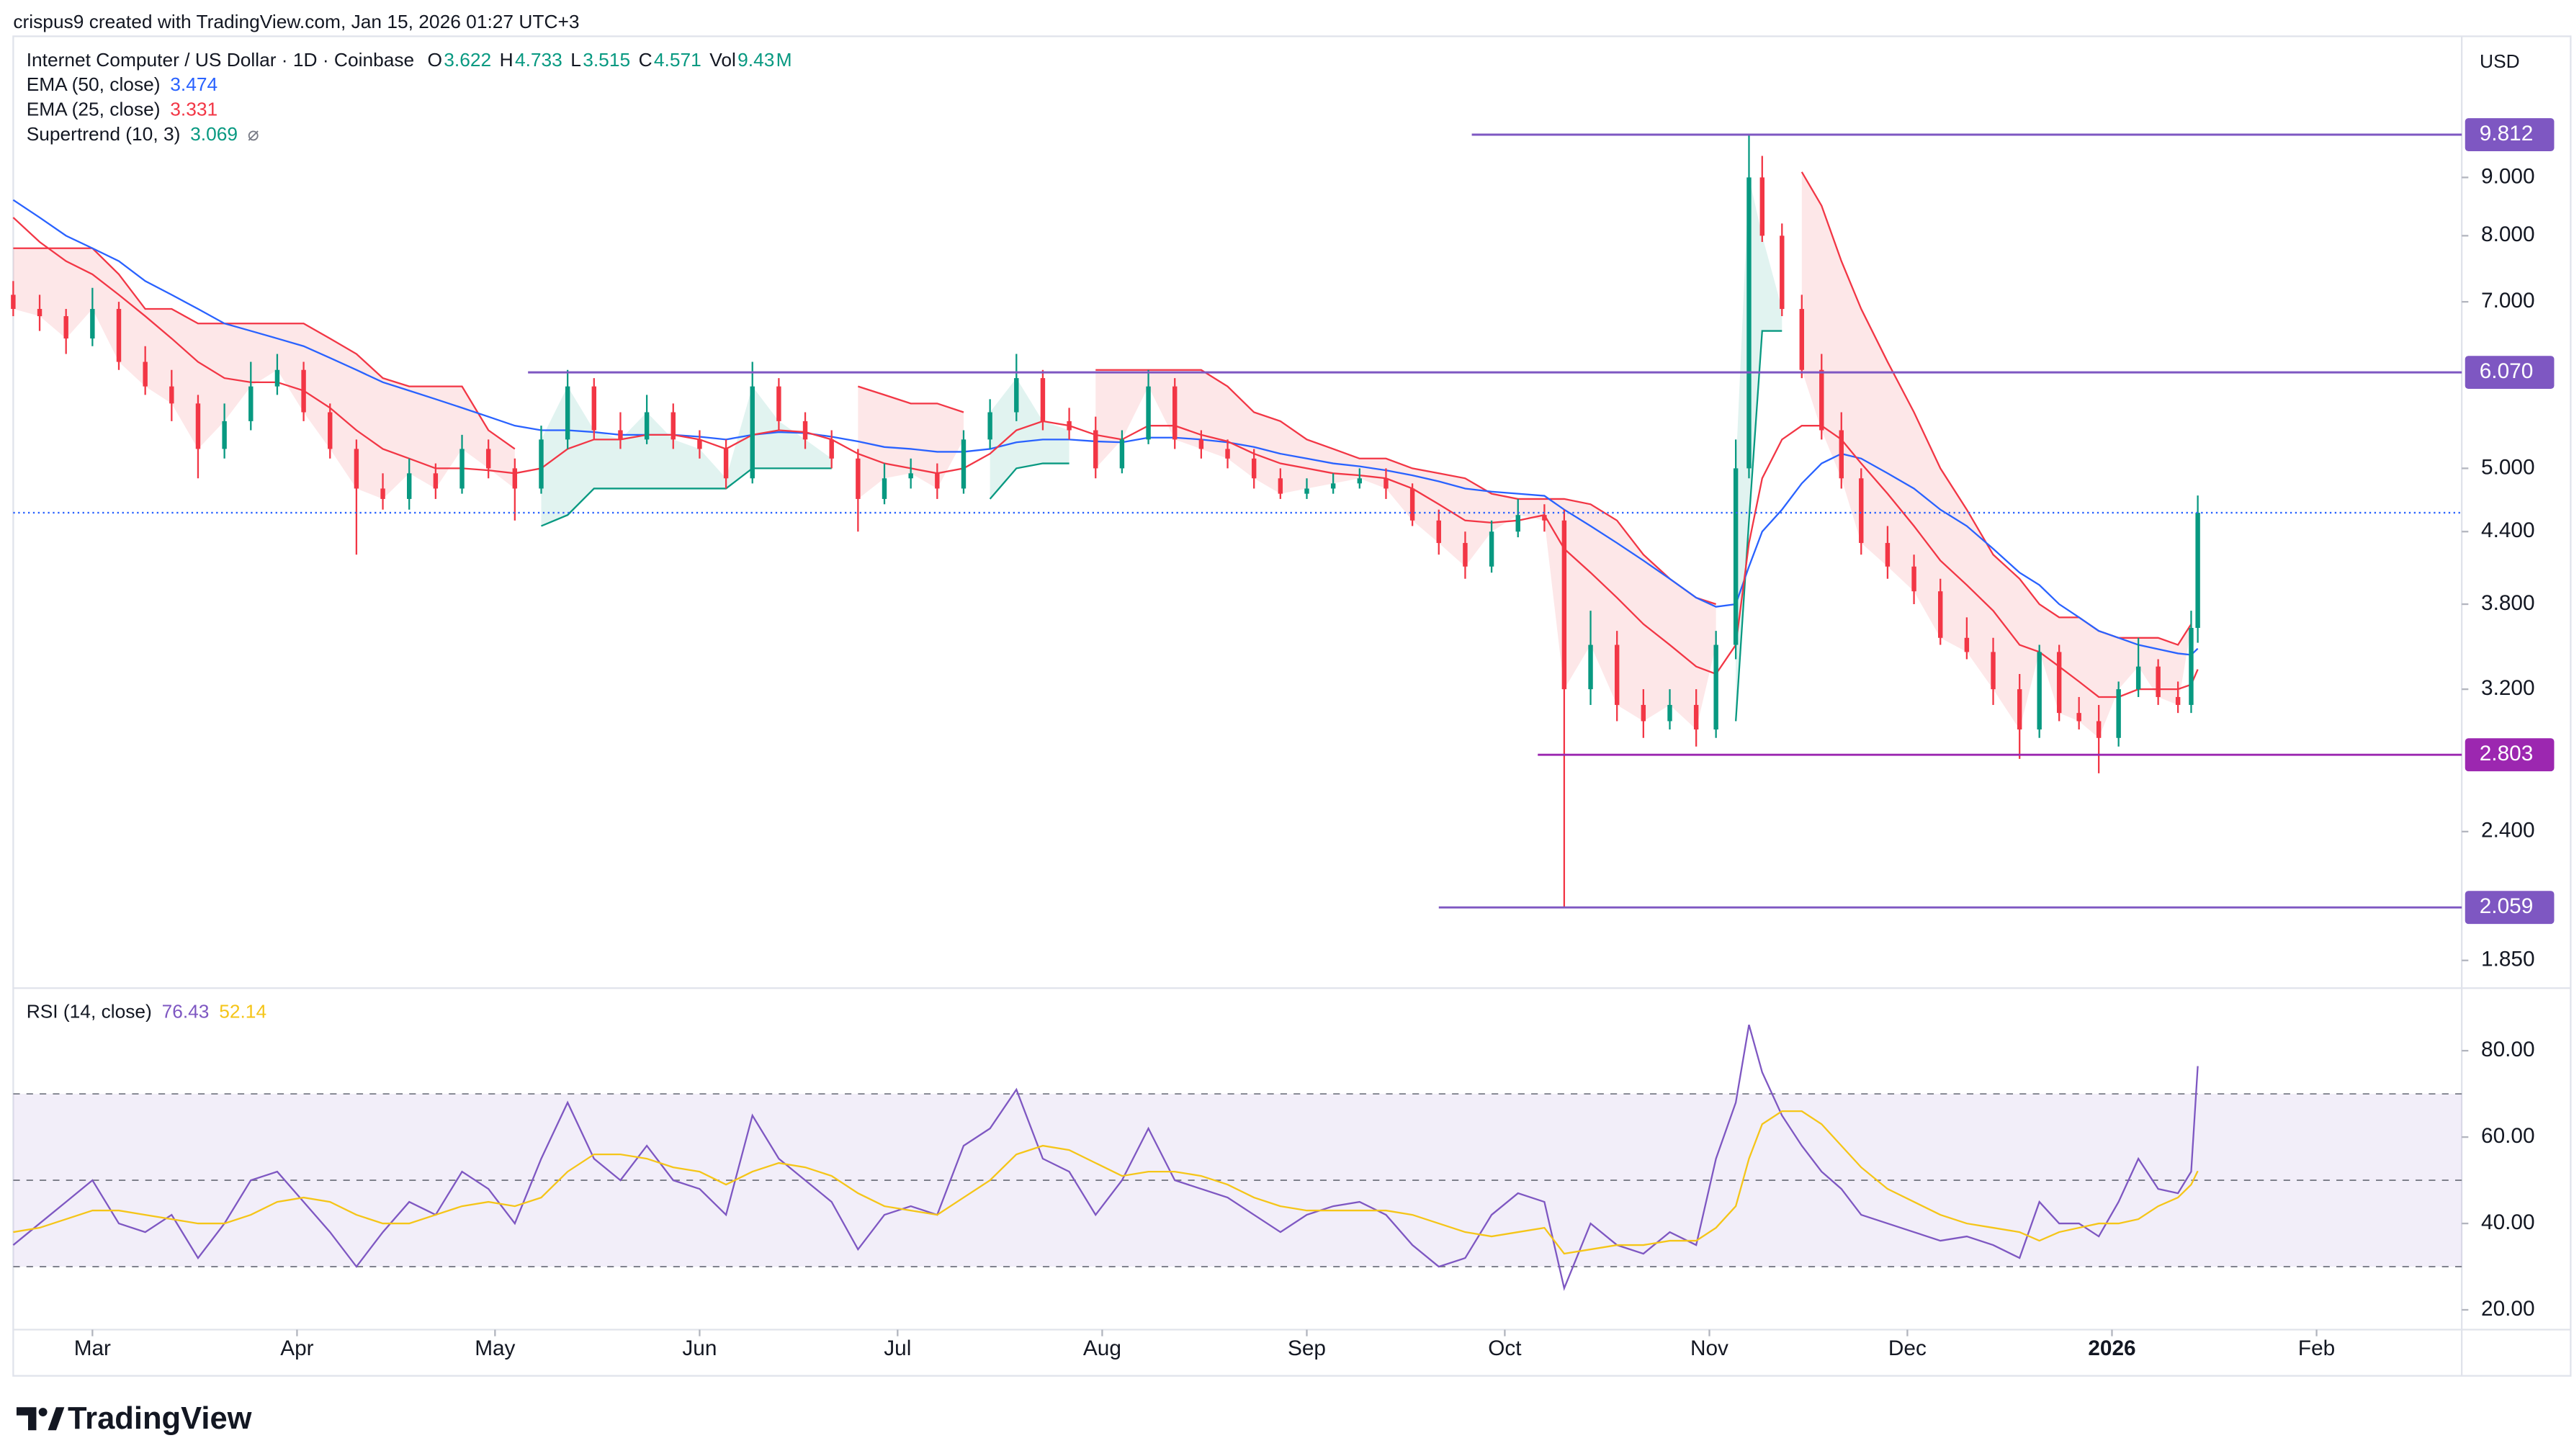  What do you see at coordinates (1106, 1182) in the screenshot?
I see `rsi-line` at bounding box center [1106, 1182].